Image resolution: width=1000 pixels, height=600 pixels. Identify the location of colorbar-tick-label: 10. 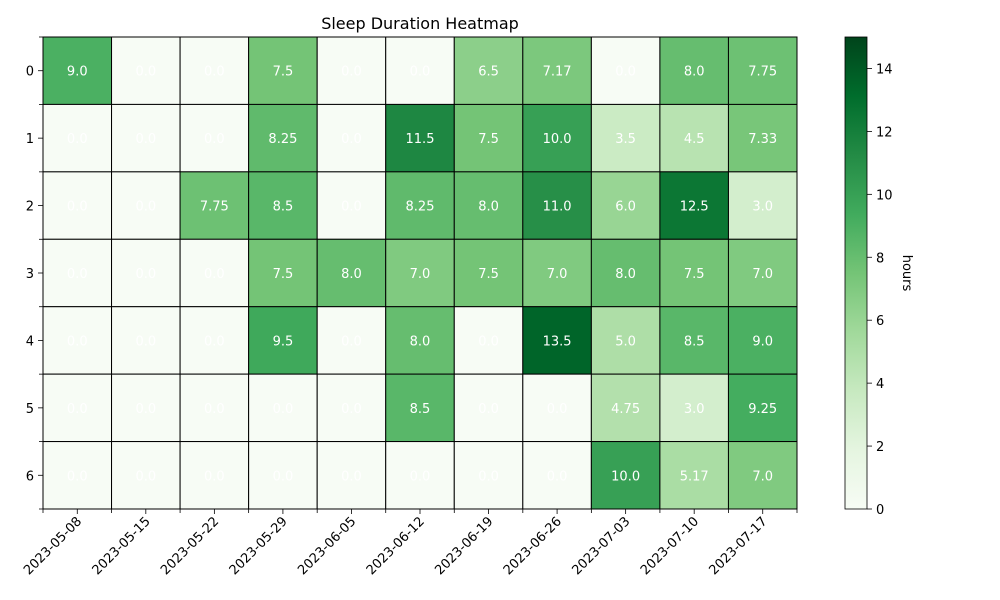
(884, 195).